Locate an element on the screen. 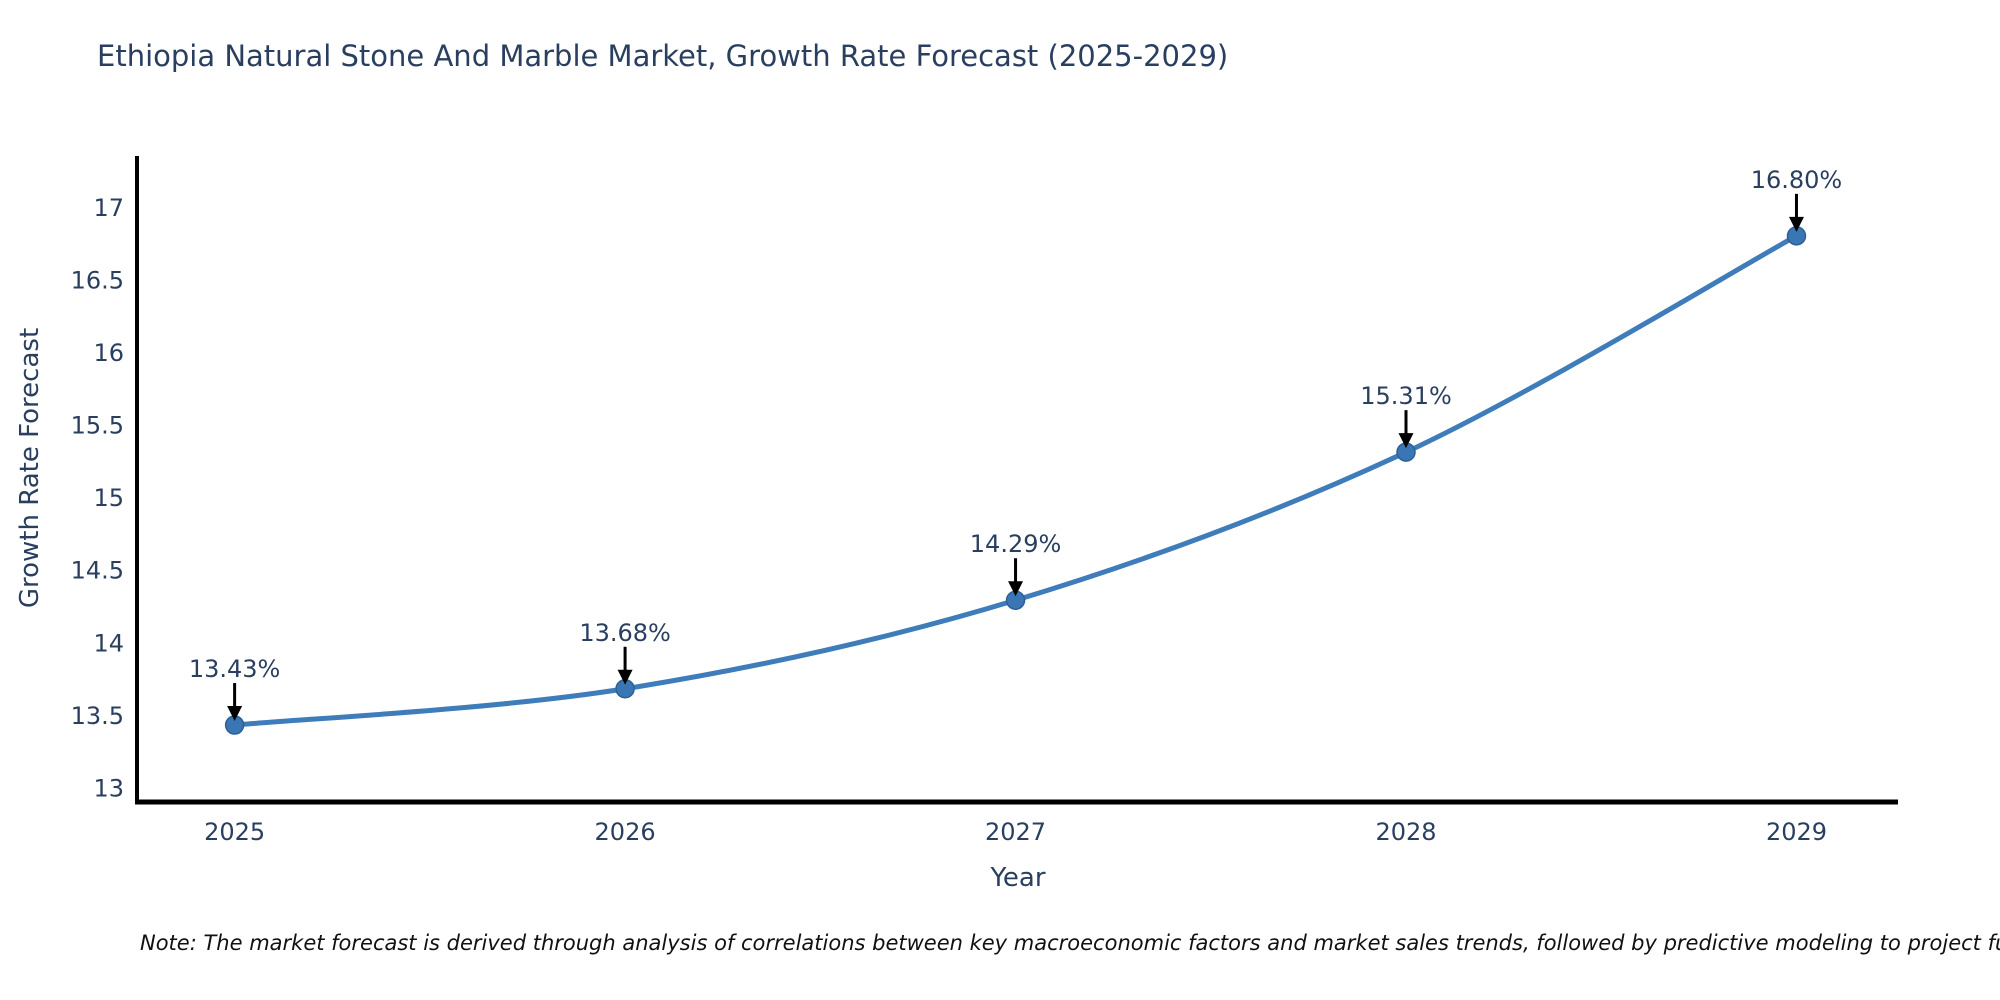 This screenshot has height=1000, width=2000. x-tick-label: 2027 is located at coordinates (1015, 832).